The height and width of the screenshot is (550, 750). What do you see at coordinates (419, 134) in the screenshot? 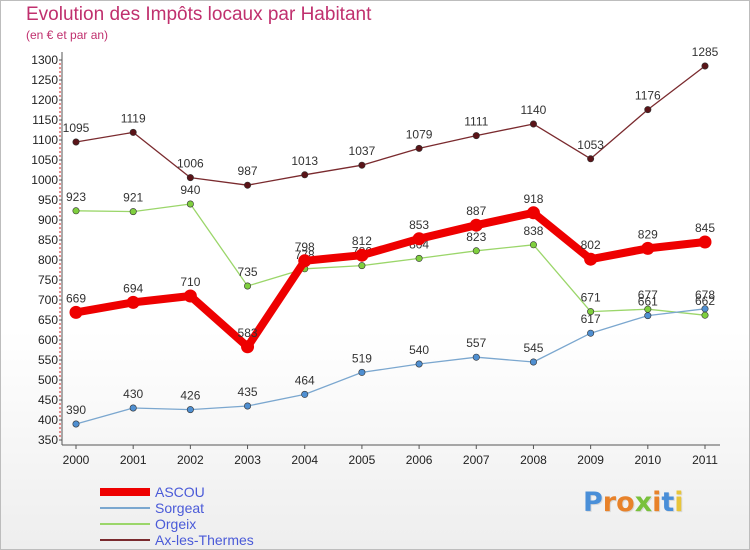
I see `data-label: 1079` at bounding box center [419, 134].